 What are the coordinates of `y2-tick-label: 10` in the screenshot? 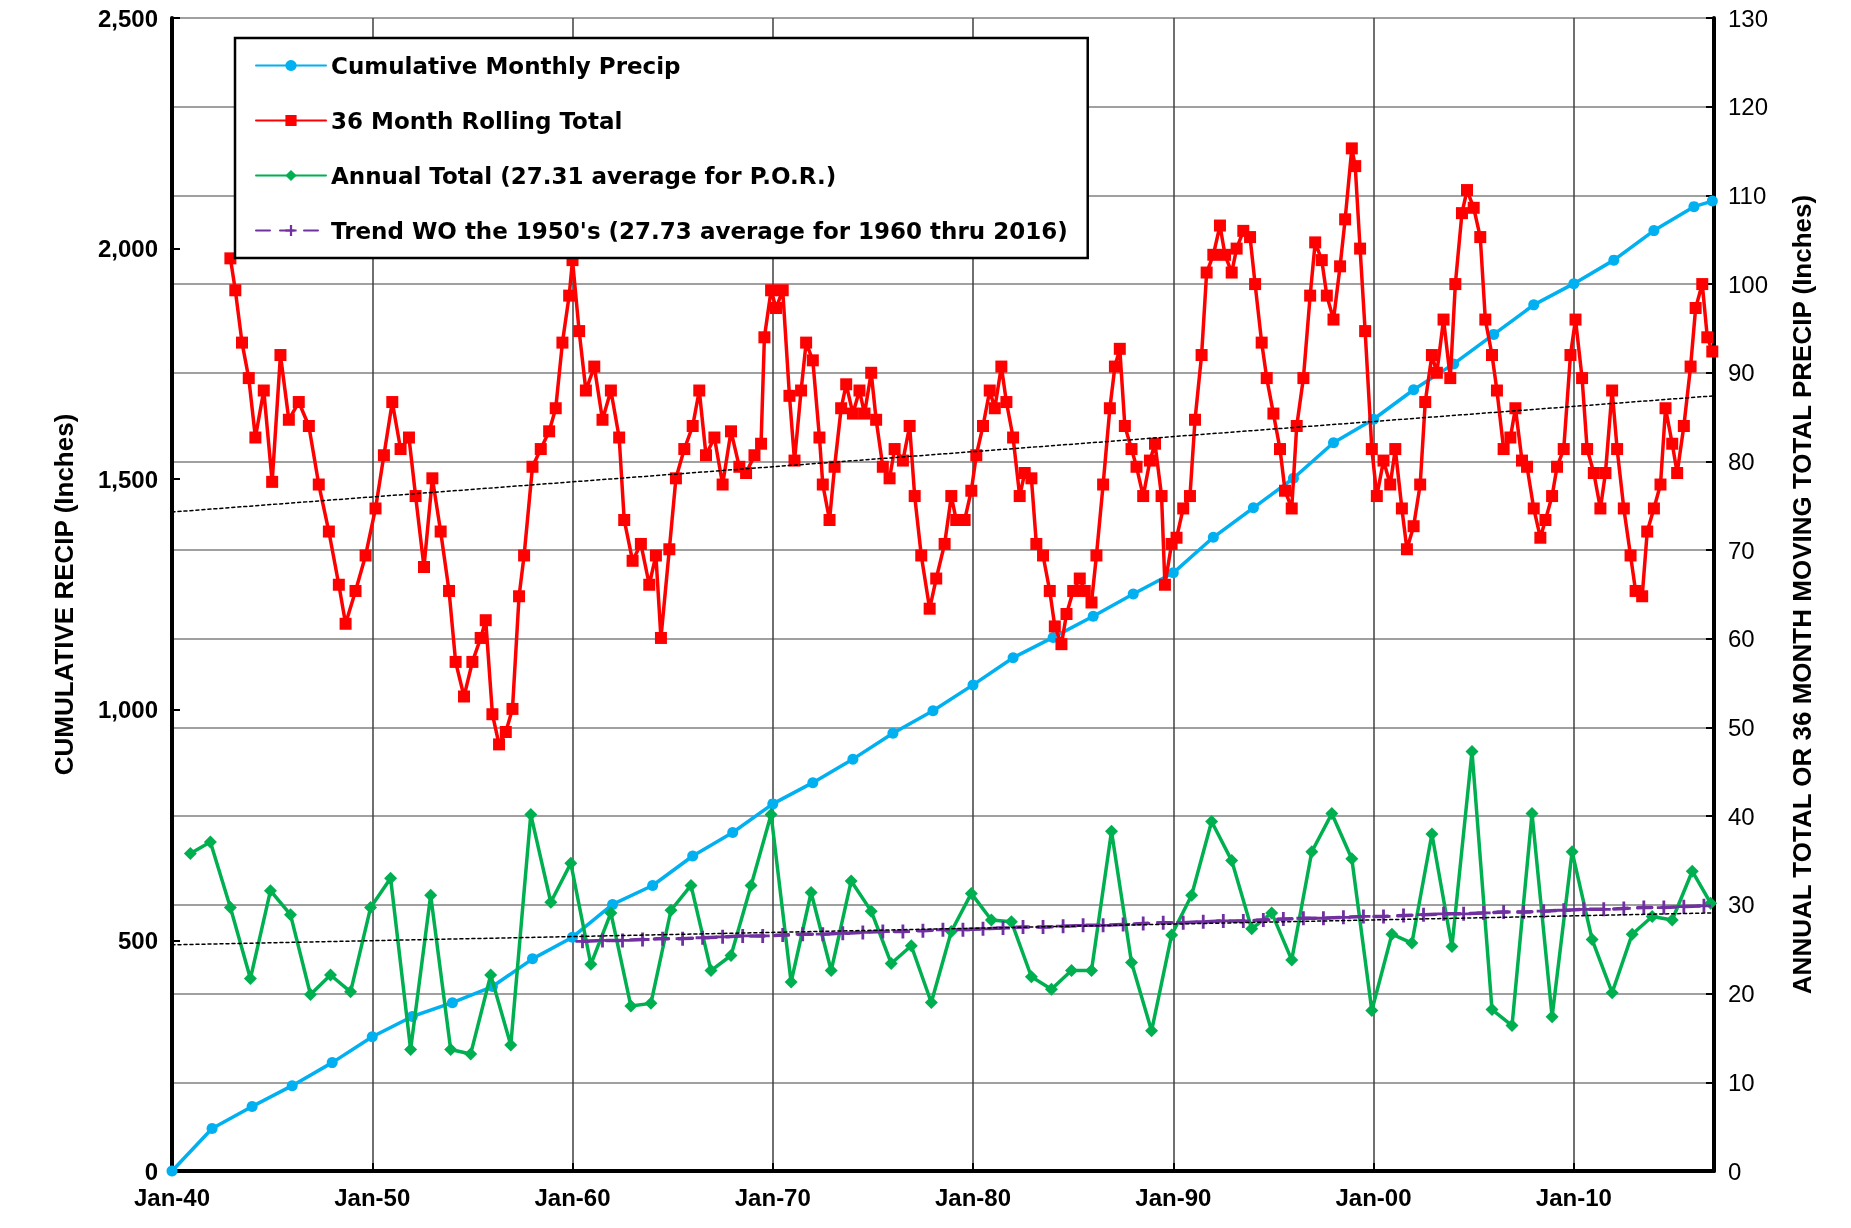 It's located at (1741, 1082).